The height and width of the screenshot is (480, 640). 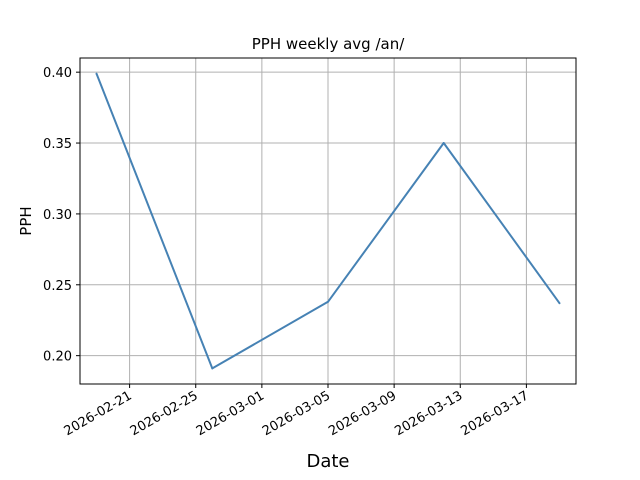 I want to click on y-axis-ticks: 0.20 0.25 0.30 0.35 0.40, so click(x=61, y=215).